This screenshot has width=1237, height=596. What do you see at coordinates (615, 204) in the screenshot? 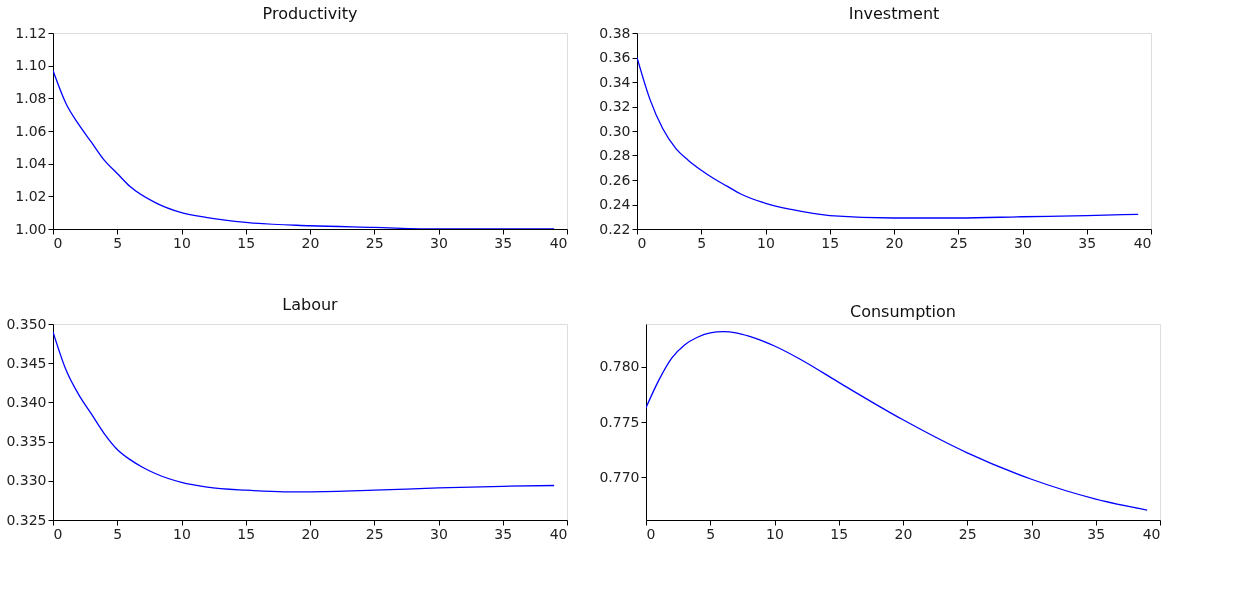
I see `y-tick-label: 0.24` at bounding box center [615, 204].